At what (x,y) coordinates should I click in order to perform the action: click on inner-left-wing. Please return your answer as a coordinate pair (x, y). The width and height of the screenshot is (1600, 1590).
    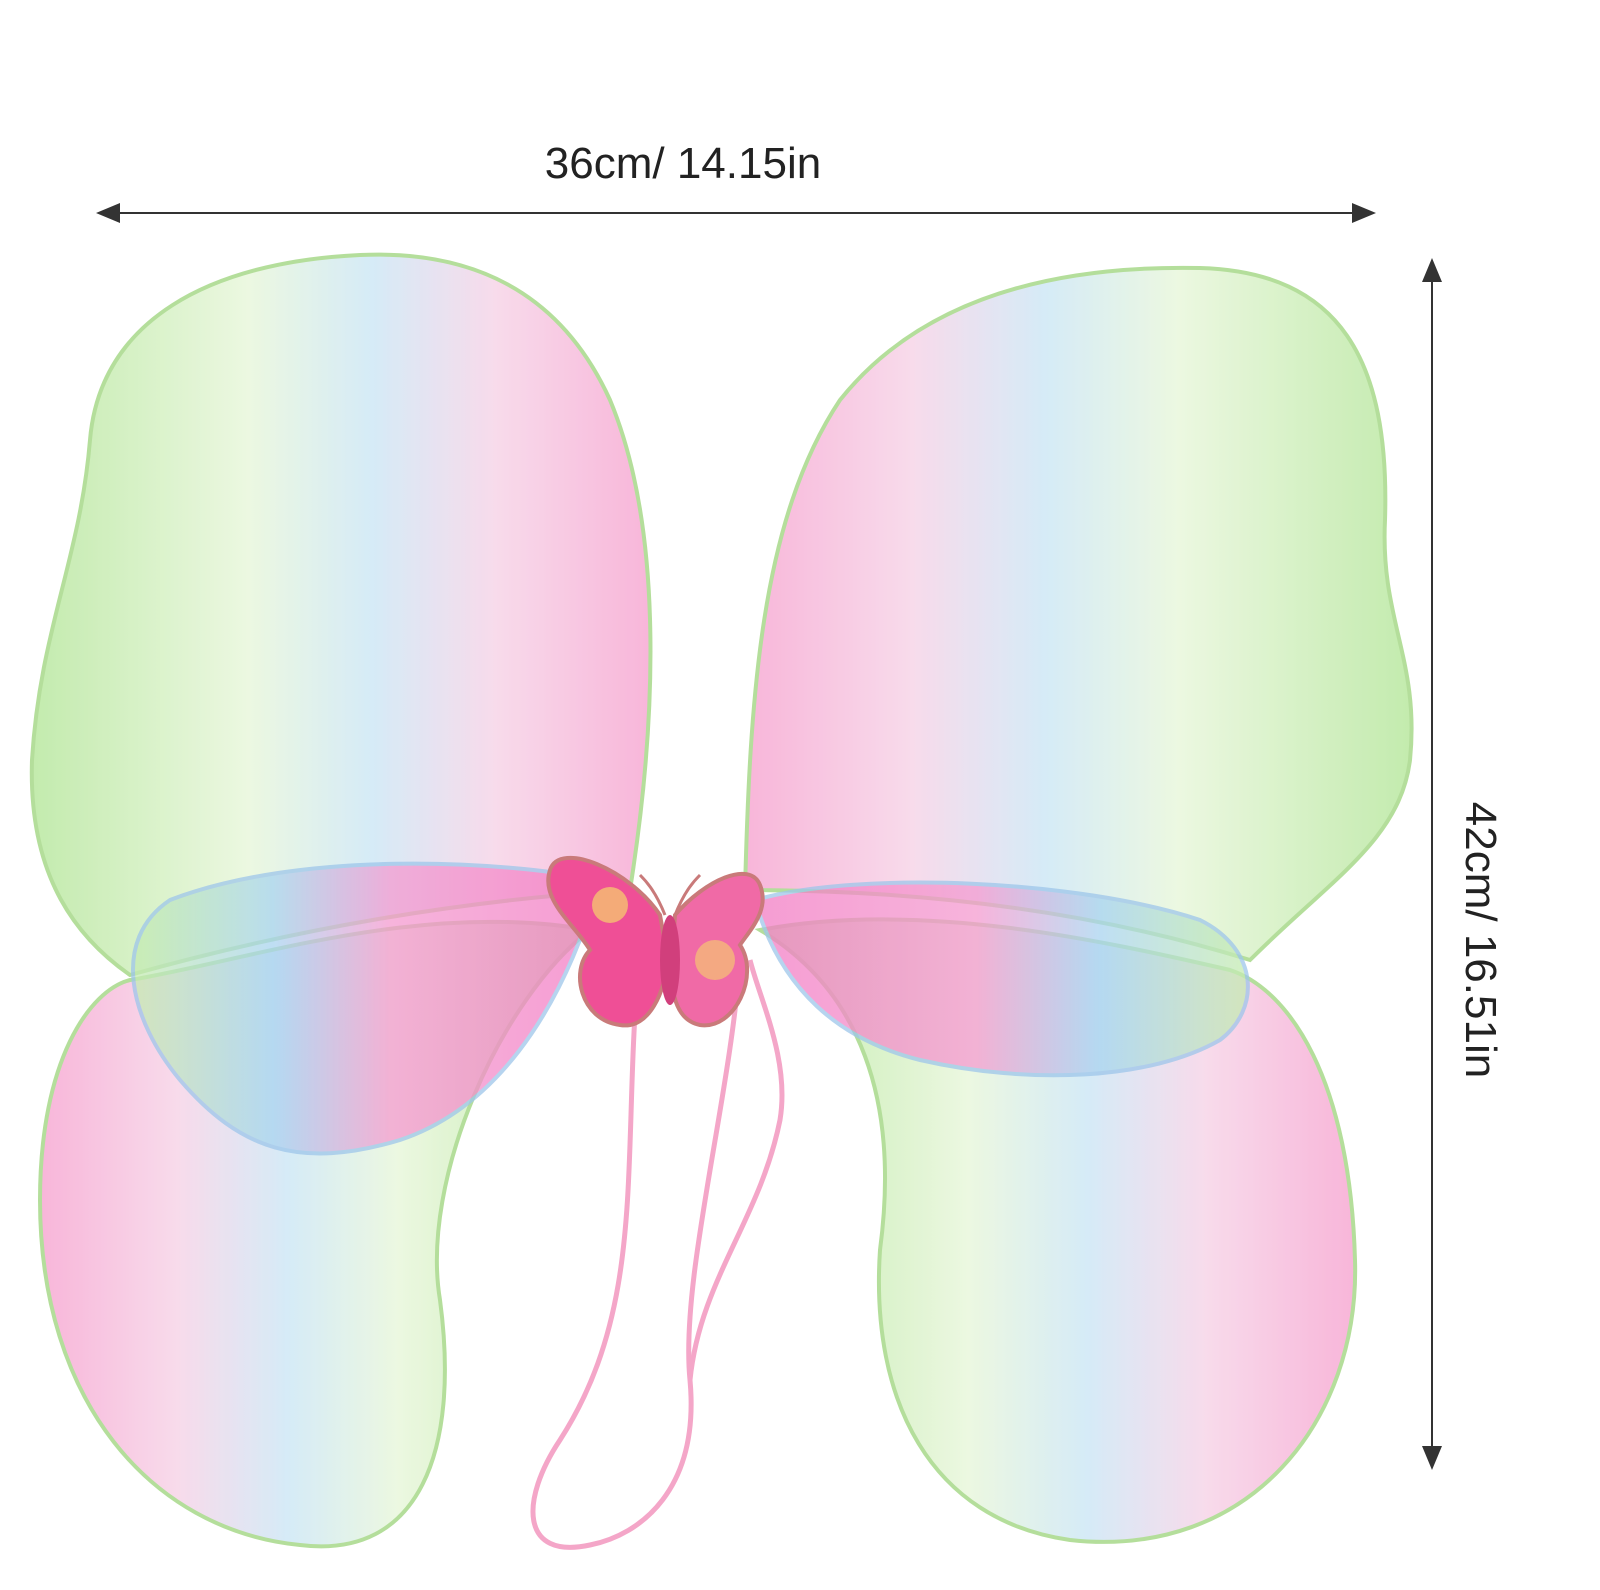
    Looking at the image, I should click on (367, 1008).